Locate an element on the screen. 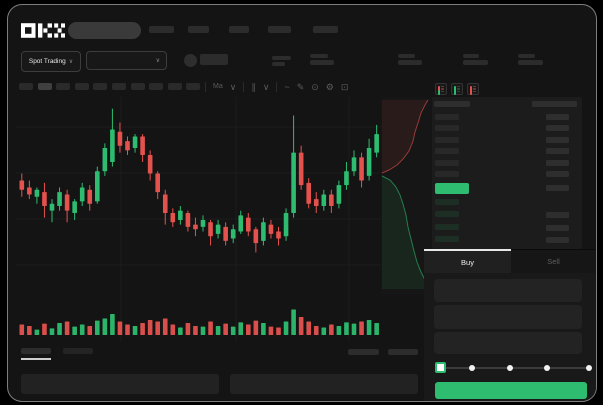 Image resolution: width=603 pixels, height=405 pixels. orderbook-view-toggles is located at coordinates (457, 89).